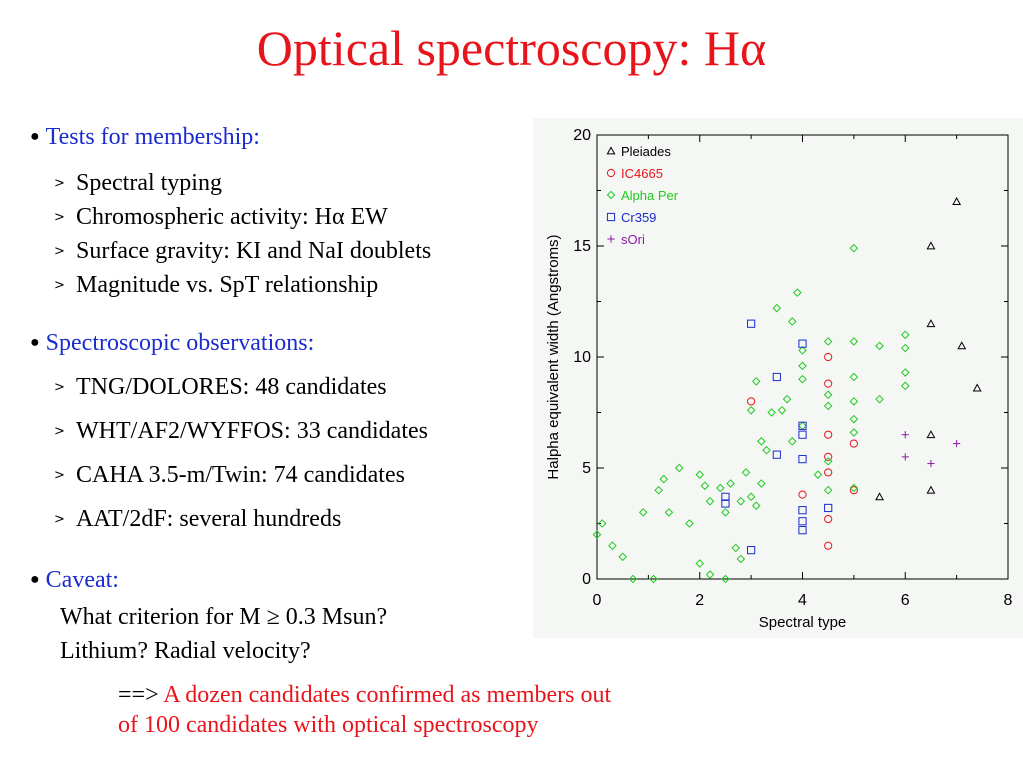 The image size is (1023, 767). Describe the element at coordinates (197, 521) in the screenshot. I see `list-item: > AAT/2dF: several hundreds` at that location.